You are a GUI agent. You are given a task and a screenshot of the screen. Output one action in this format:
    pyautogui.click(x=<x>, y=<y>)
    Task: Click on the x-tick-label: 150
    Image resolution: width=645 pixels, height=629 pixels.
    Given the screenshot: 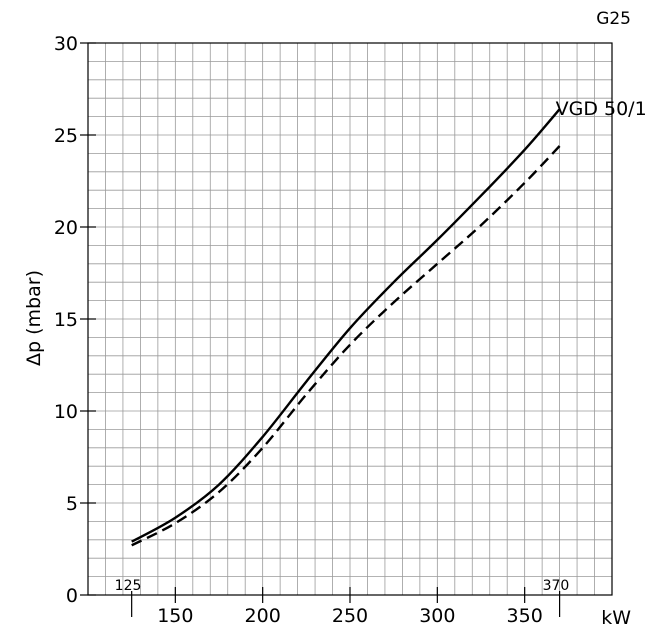 What is the action you would take?
    pyautogui.click(x=175, y=616)
    